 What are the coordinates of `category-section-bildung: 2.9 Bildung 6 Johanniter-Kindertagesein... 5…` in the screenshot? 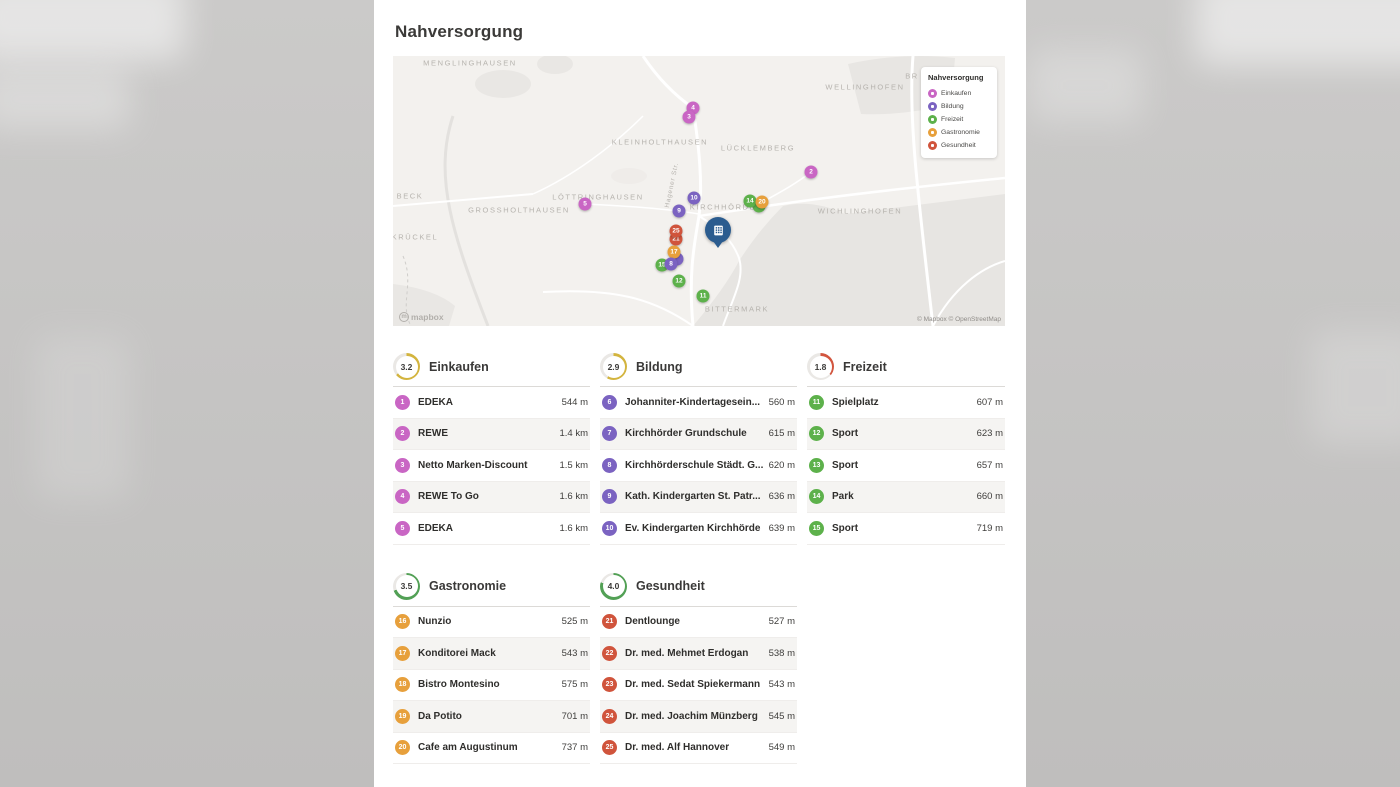 It's located at (698, 449).